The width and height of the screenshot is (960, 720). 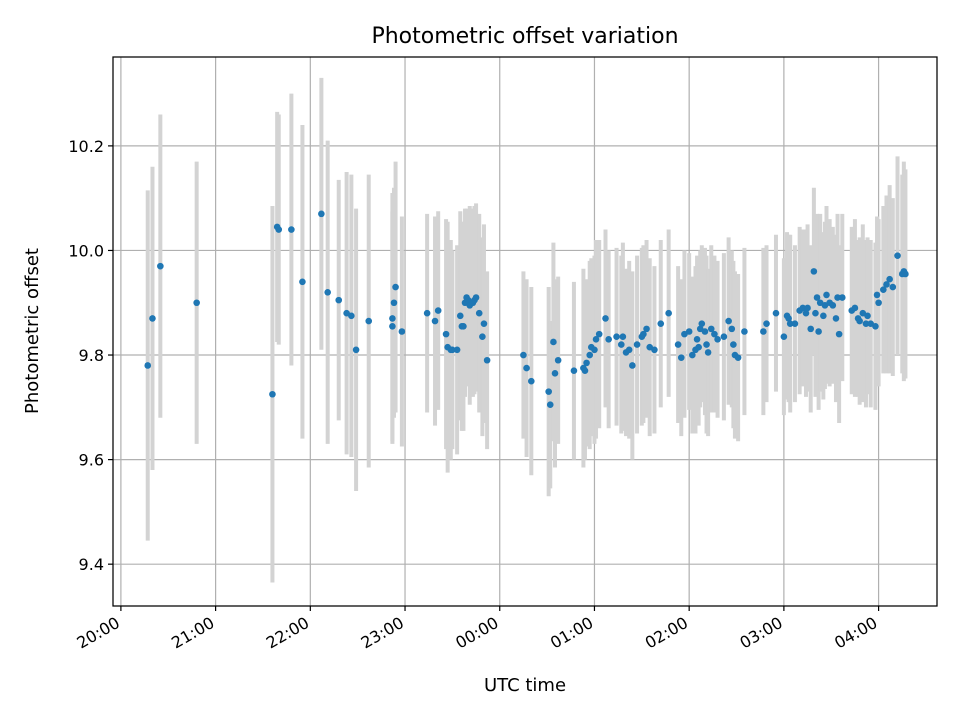 I want to click on x-tick-label: 23:00, so click(x=382, y=633).